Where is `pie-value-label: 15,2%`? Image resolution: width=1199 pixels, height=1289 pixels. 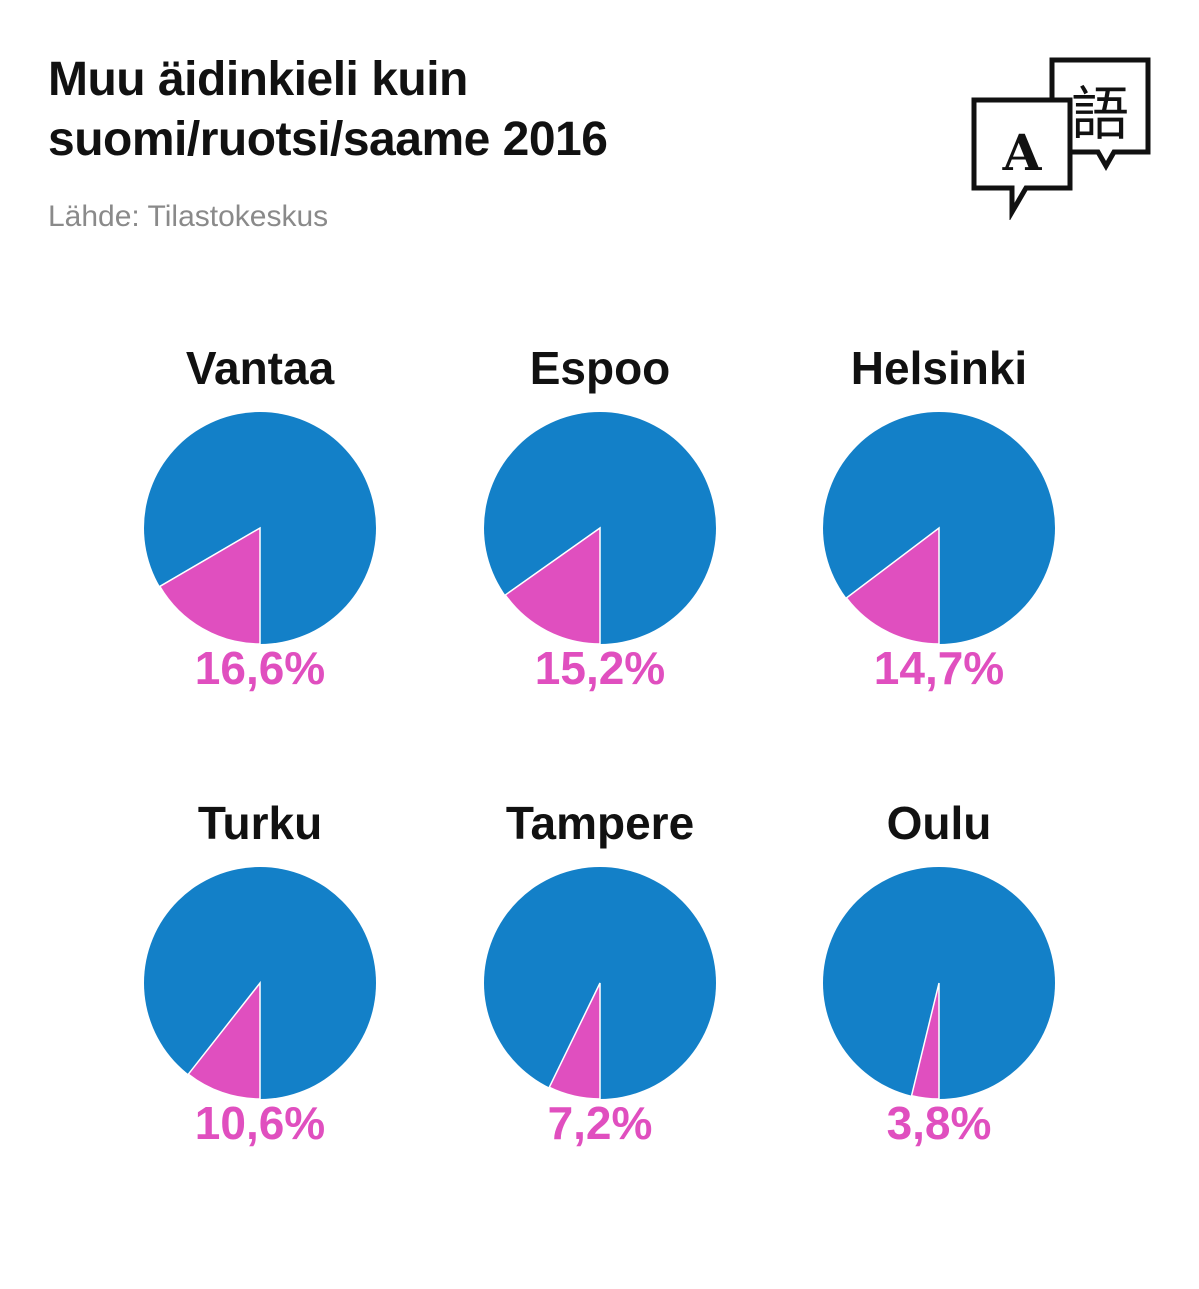 pie-value-label: 15,2% is located at coordinates (600, 668).